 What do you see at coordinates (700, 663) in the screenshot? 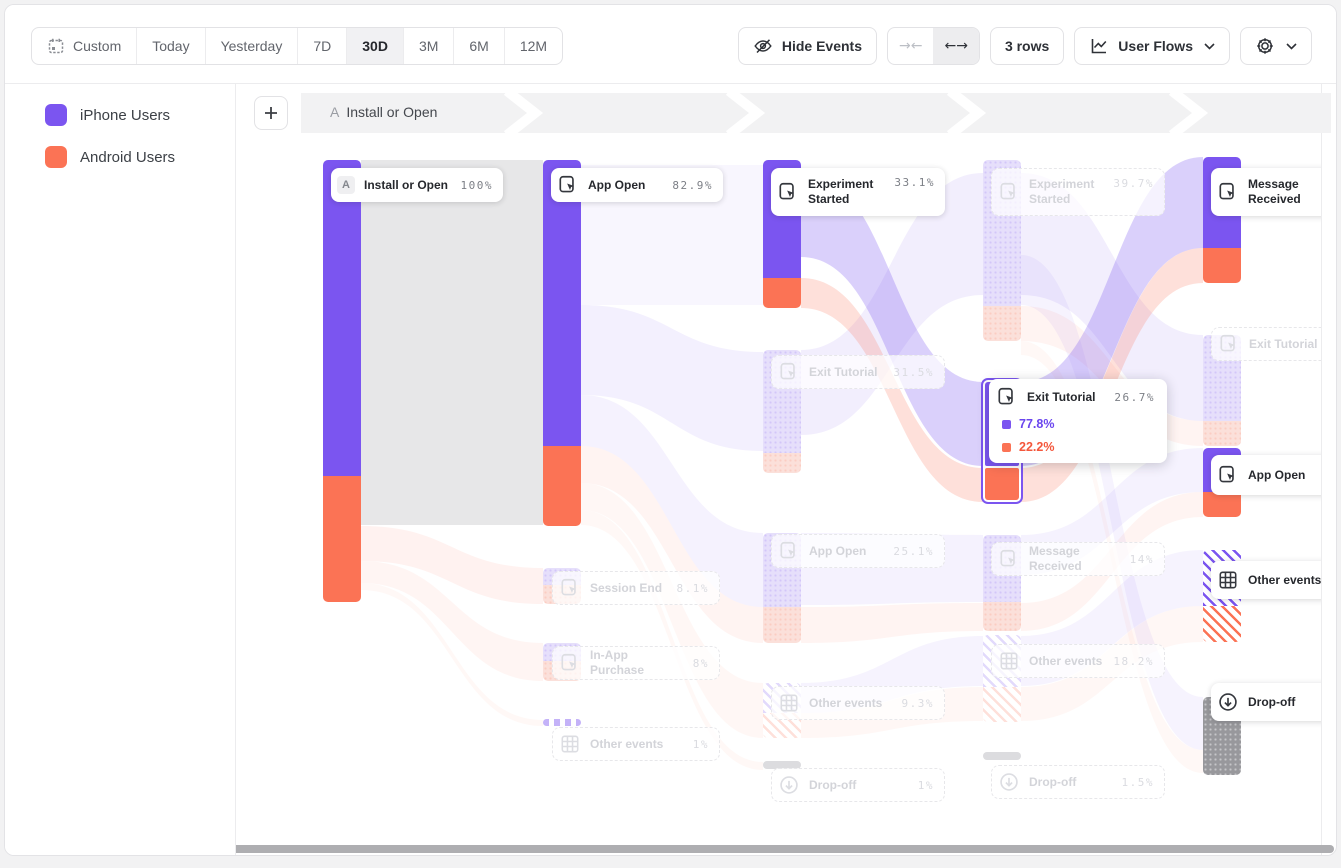
I see `node-pct: 8%` at bounding box center [700, 663].